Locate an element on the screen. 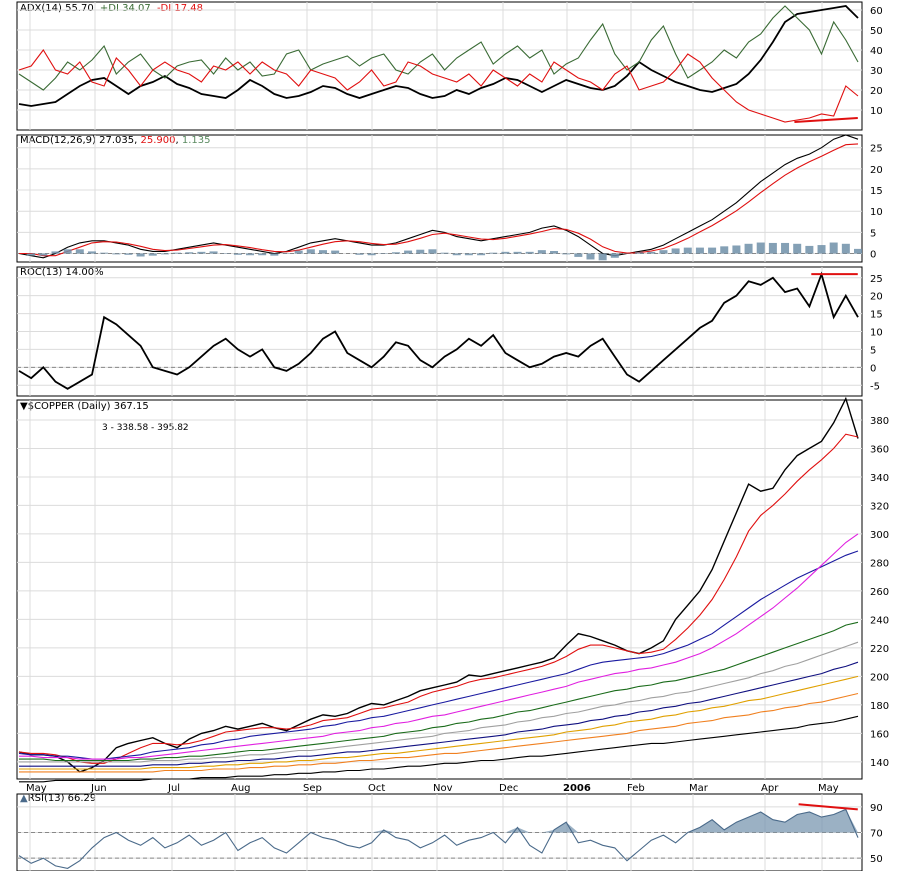  x-tick-label: Dec is located at coordinates (508, 788).